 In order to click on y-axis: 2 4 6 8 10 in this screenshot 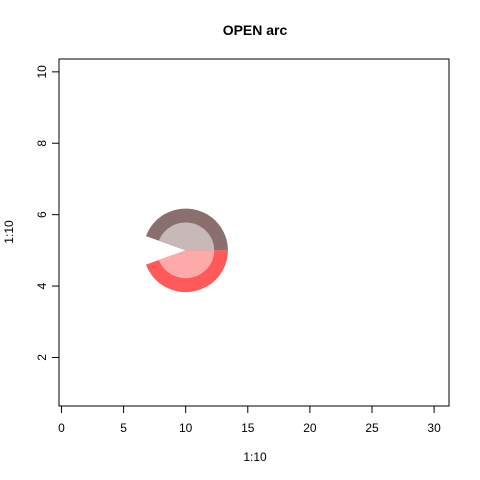, I will do `click(47, 213)`.